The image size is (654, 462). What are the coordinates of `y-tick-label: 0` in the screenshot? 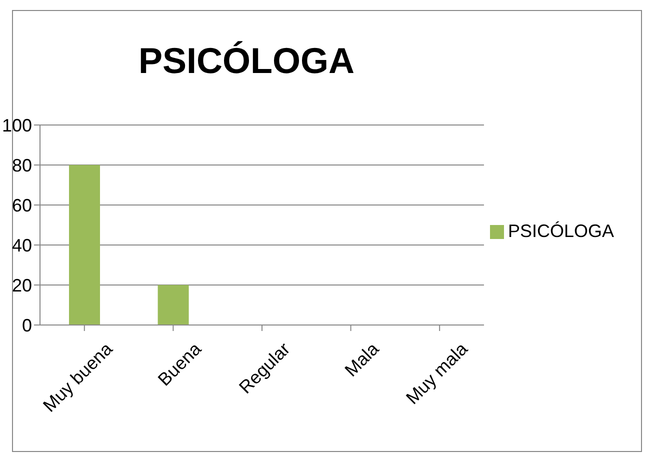 It's located at (27, 325).